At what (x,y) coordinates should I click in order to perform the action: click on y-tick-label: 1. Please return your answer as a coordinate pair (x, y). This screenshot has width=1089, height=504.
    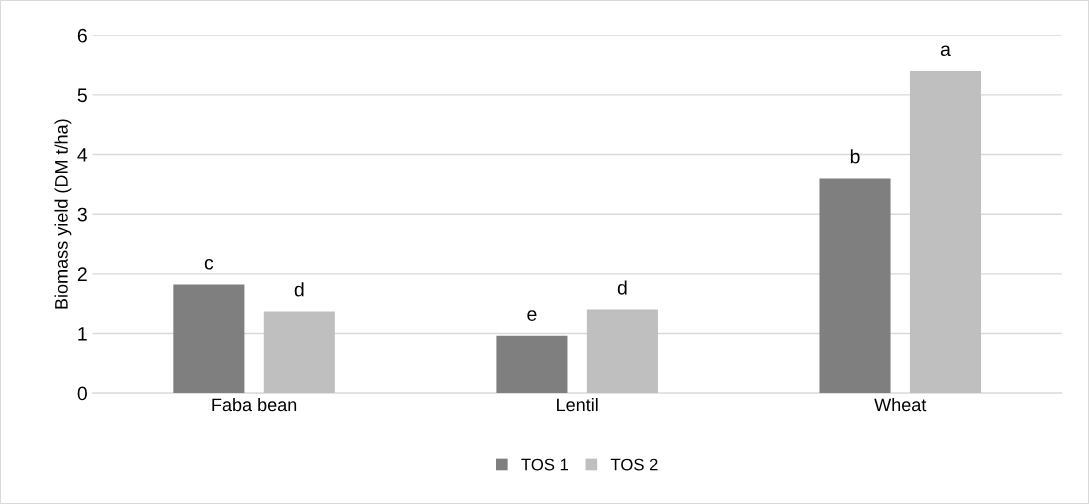
    Looking at the image, I should click on (82, 334).